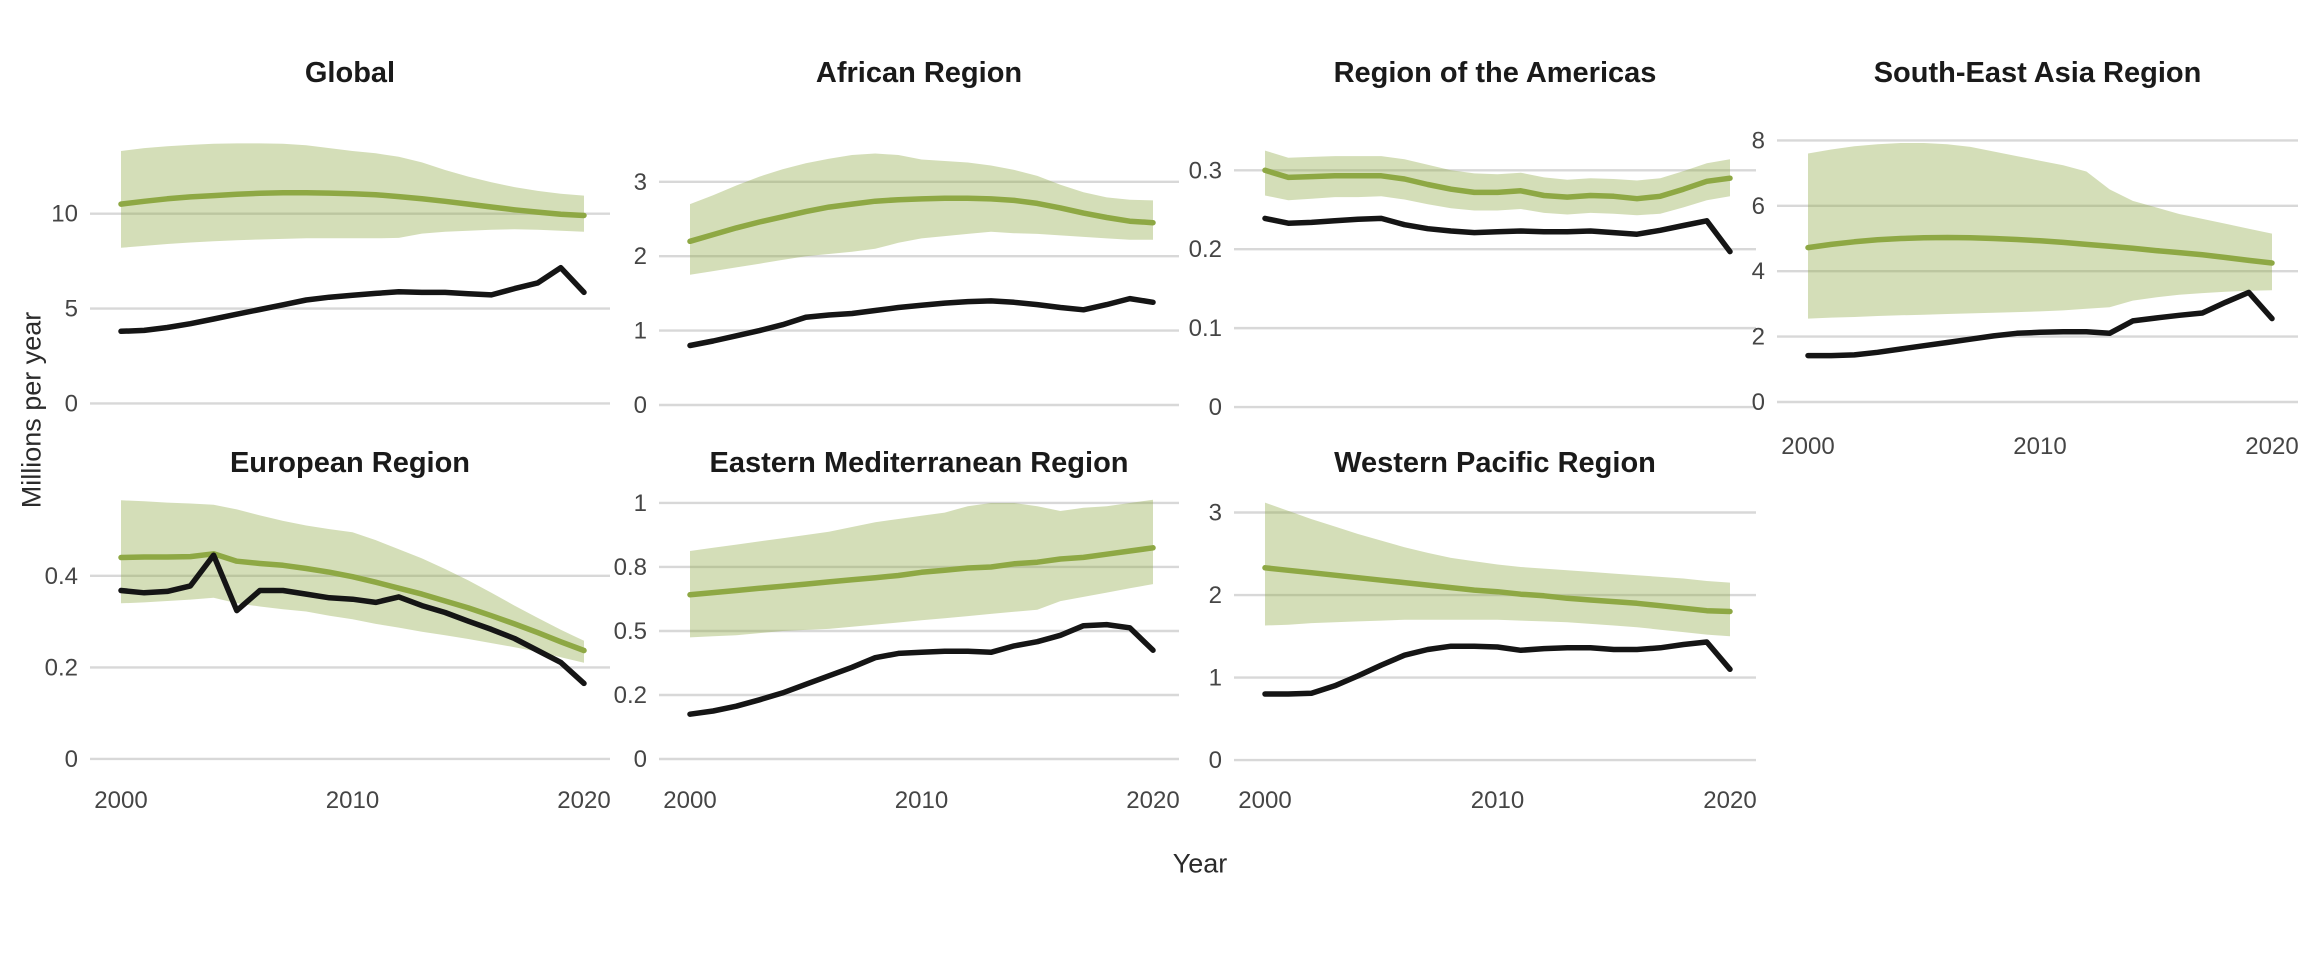 This screenshot has height=960, width=2304. I want to click on panel-south-east-asia-region: 0 2 4 6 8 2000 2010 2020 South-East Asia Region, so click(2025, 258).